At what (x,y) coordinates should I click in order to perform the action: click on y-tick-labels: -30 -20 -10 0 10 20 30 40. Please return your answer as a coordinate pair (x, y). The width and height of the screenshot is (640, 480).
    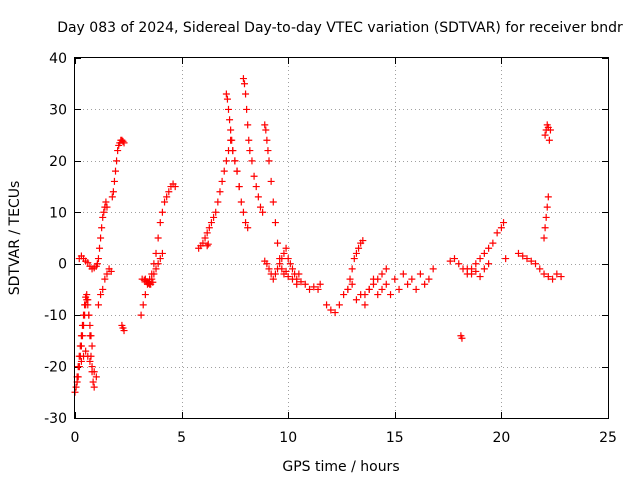
    Looking at the image, I should click on (55, 239).